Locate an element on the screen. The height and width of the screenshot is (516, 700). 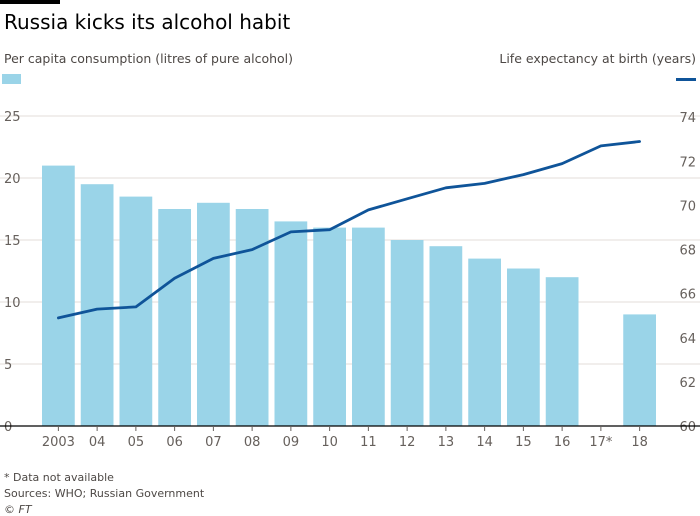
source-note: Sources: WHO; Russian Government is located at coordinates (104, 493).